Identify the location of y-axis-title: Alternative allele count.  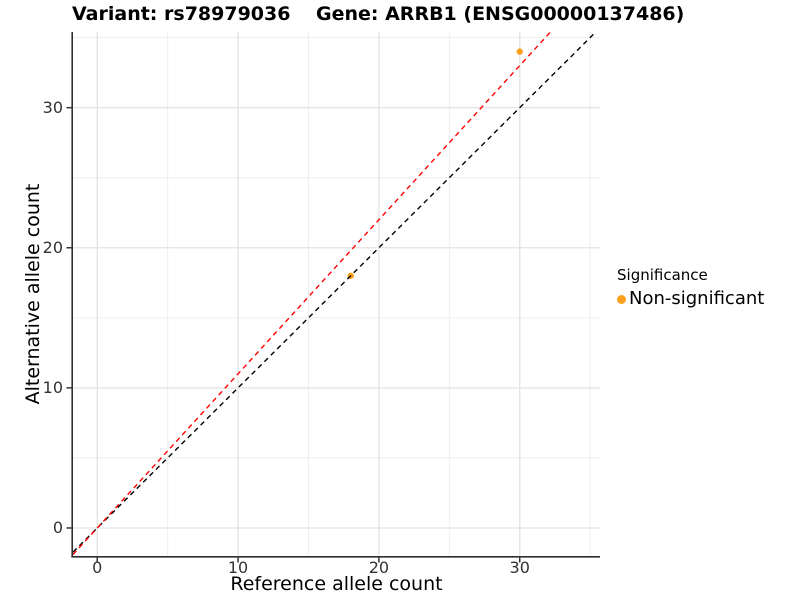
(33, 294).